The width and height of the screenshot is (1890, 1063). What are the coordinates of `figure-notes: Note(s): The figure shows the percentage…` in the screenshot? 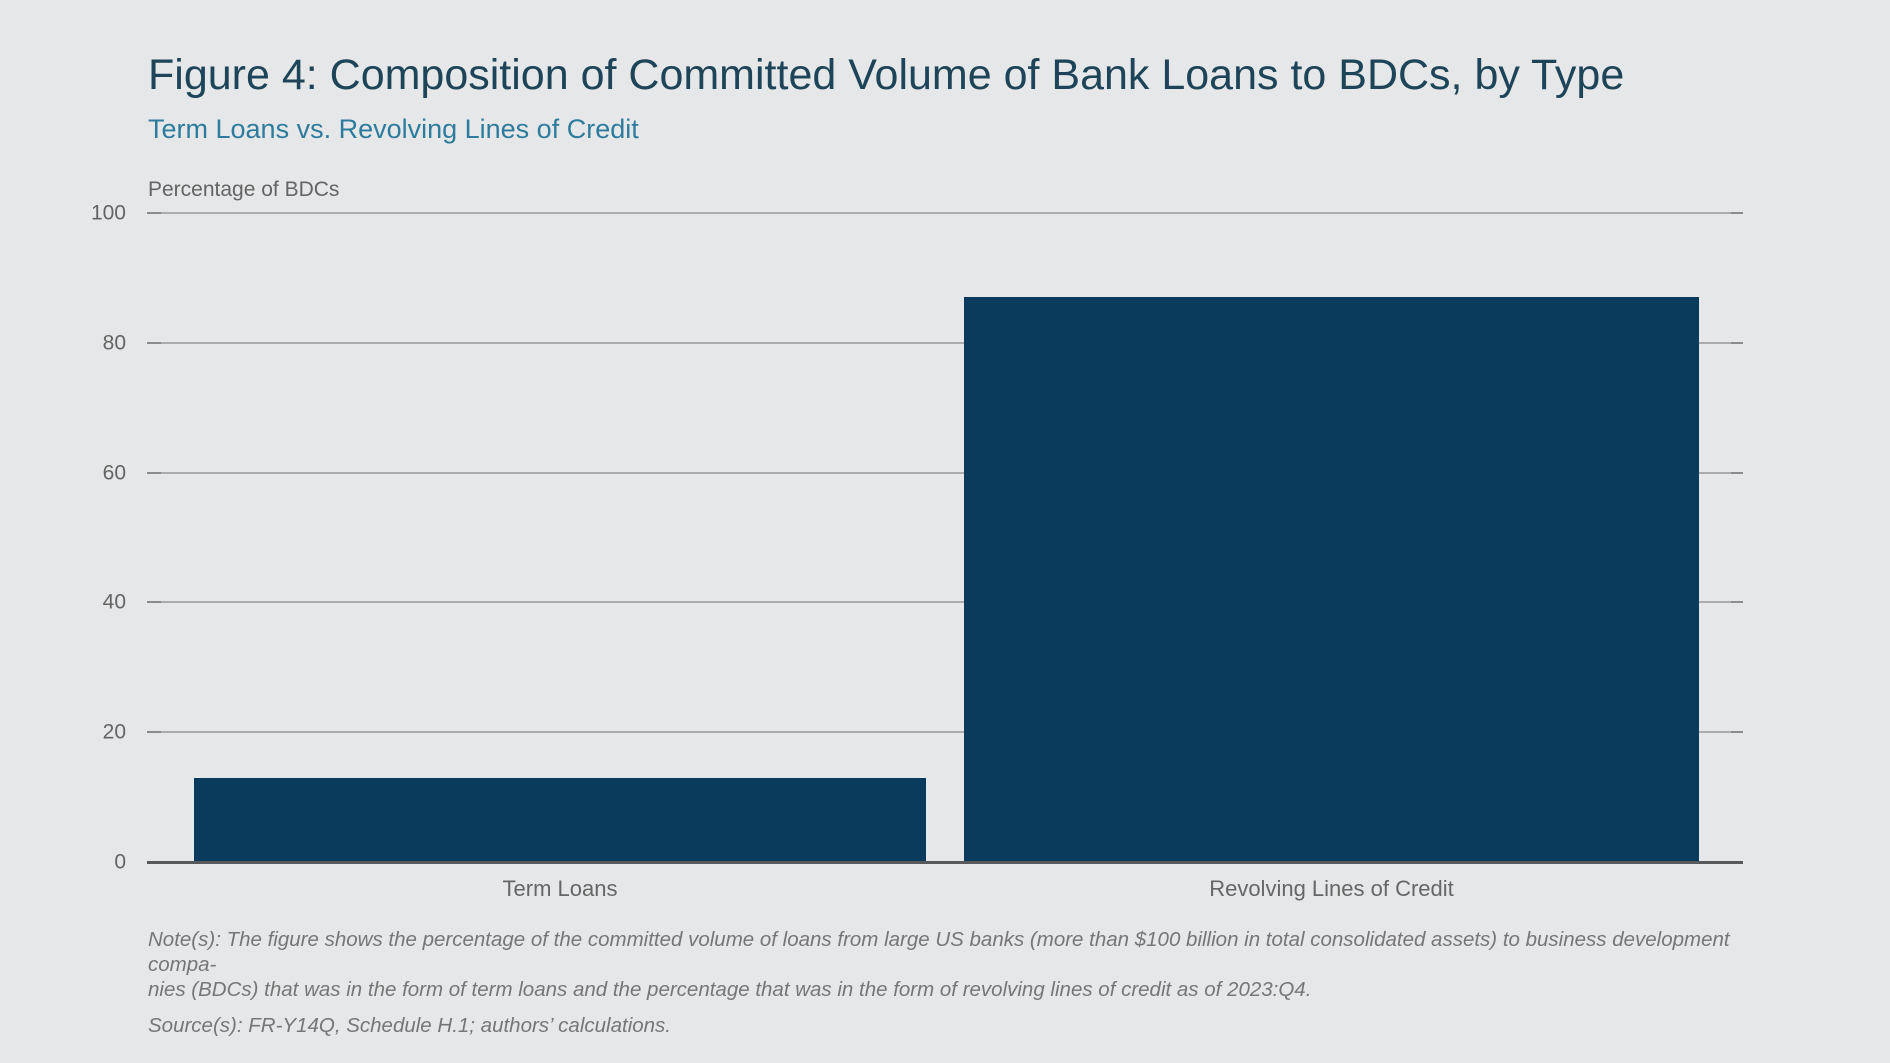 It's located at (948, 982).